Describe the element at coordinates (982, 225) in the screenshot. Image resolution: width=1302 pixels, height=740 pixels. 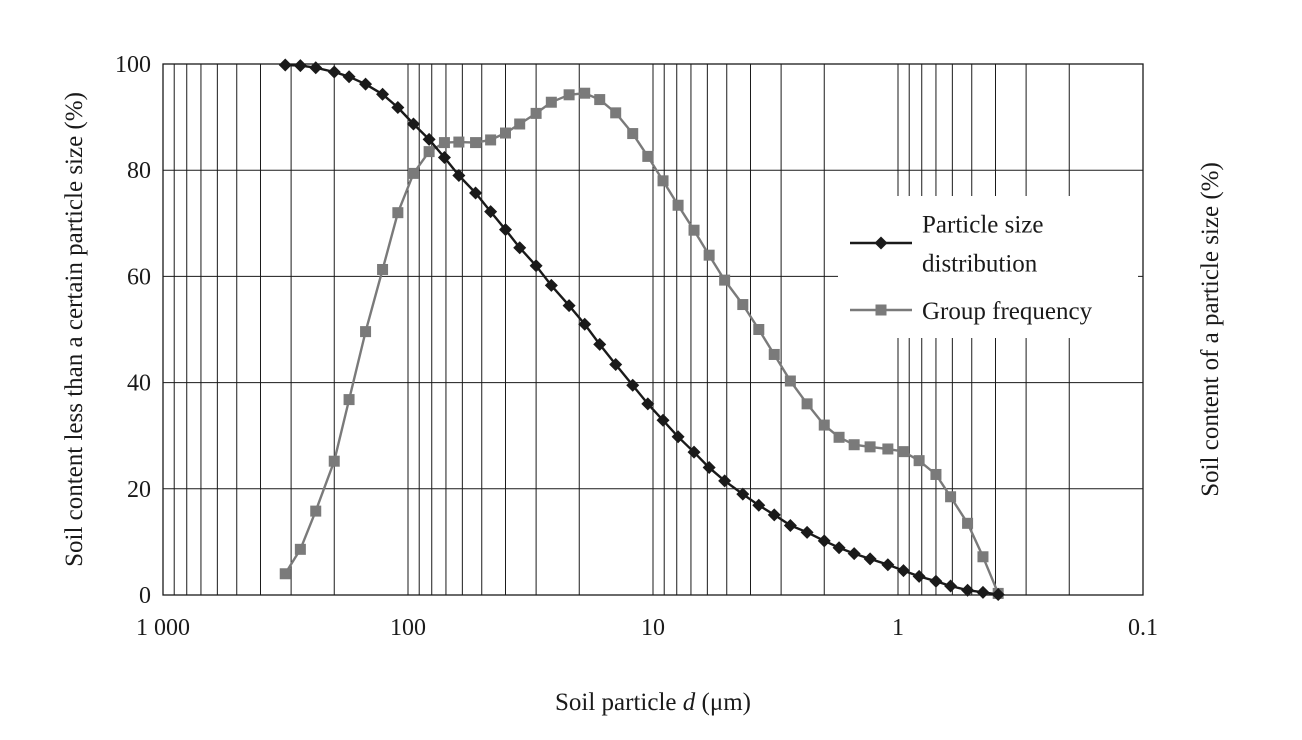
I see `legend-label: Particle size` at that location.